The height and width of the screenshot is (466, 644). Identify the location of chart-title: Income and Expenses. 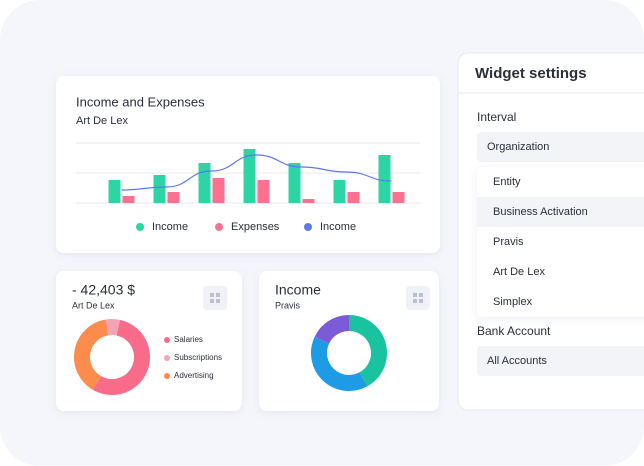
(140, 101).